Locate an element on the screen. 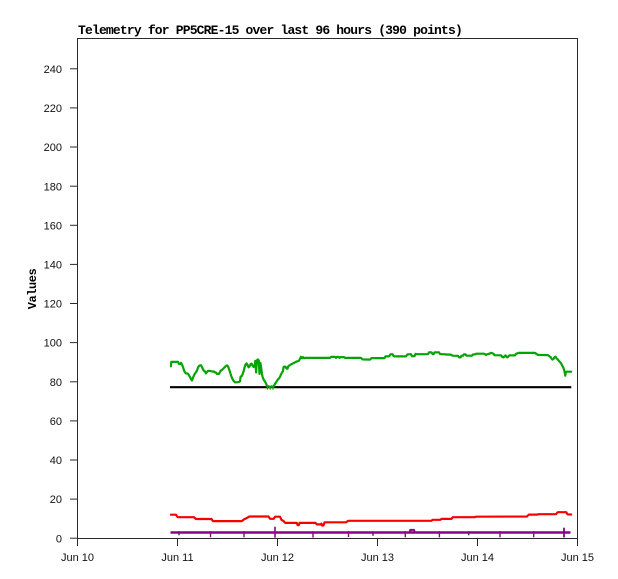 This screenshot has height=579, width=618. svg-text: 100 is located at coordinates (53, 344).